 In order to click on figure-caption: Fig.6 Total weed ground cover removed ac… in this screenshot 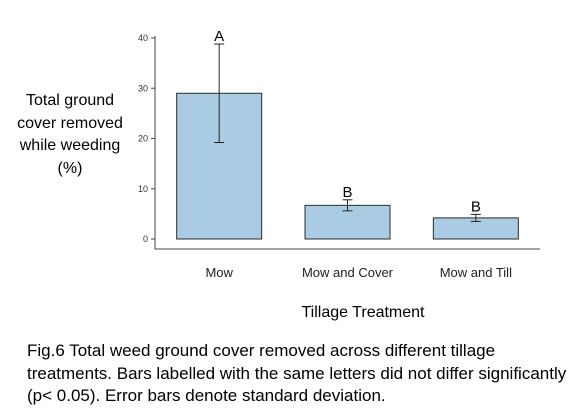, I will do `click(297, 373)`.